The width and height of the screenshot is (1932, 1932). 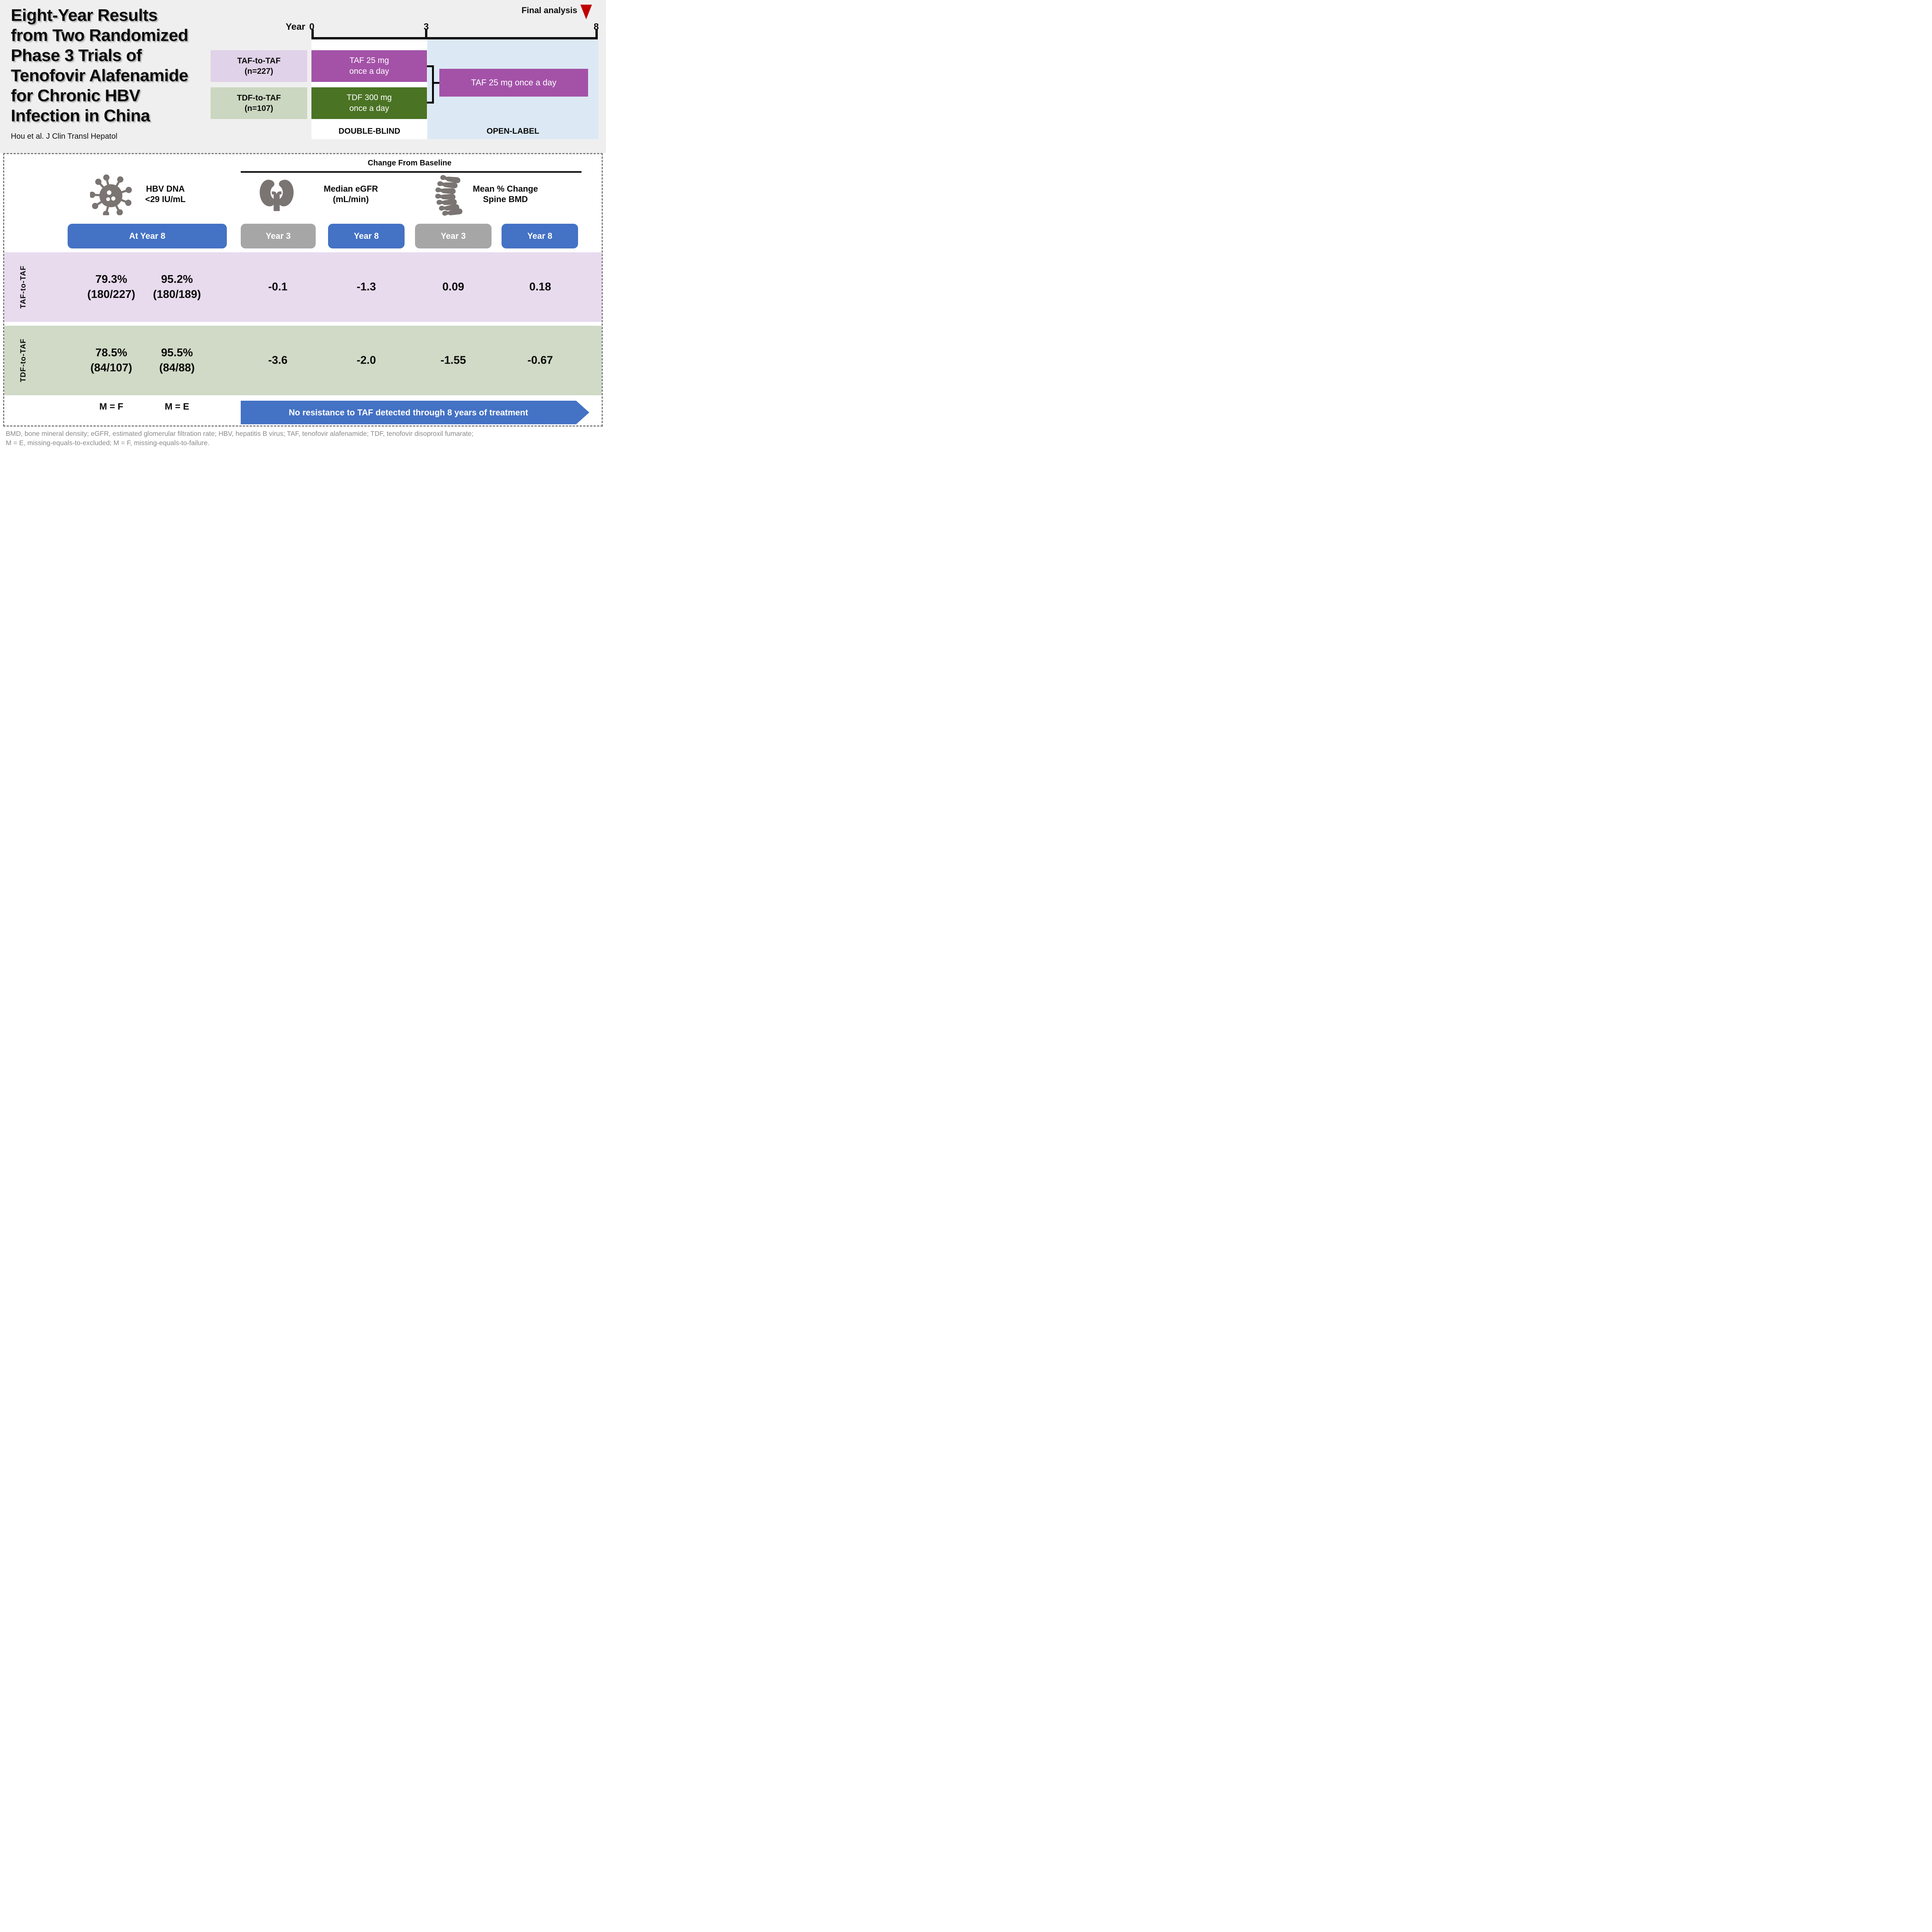 I want to click on row-label: TAF-to-TAF, so click(x=23, y=287).